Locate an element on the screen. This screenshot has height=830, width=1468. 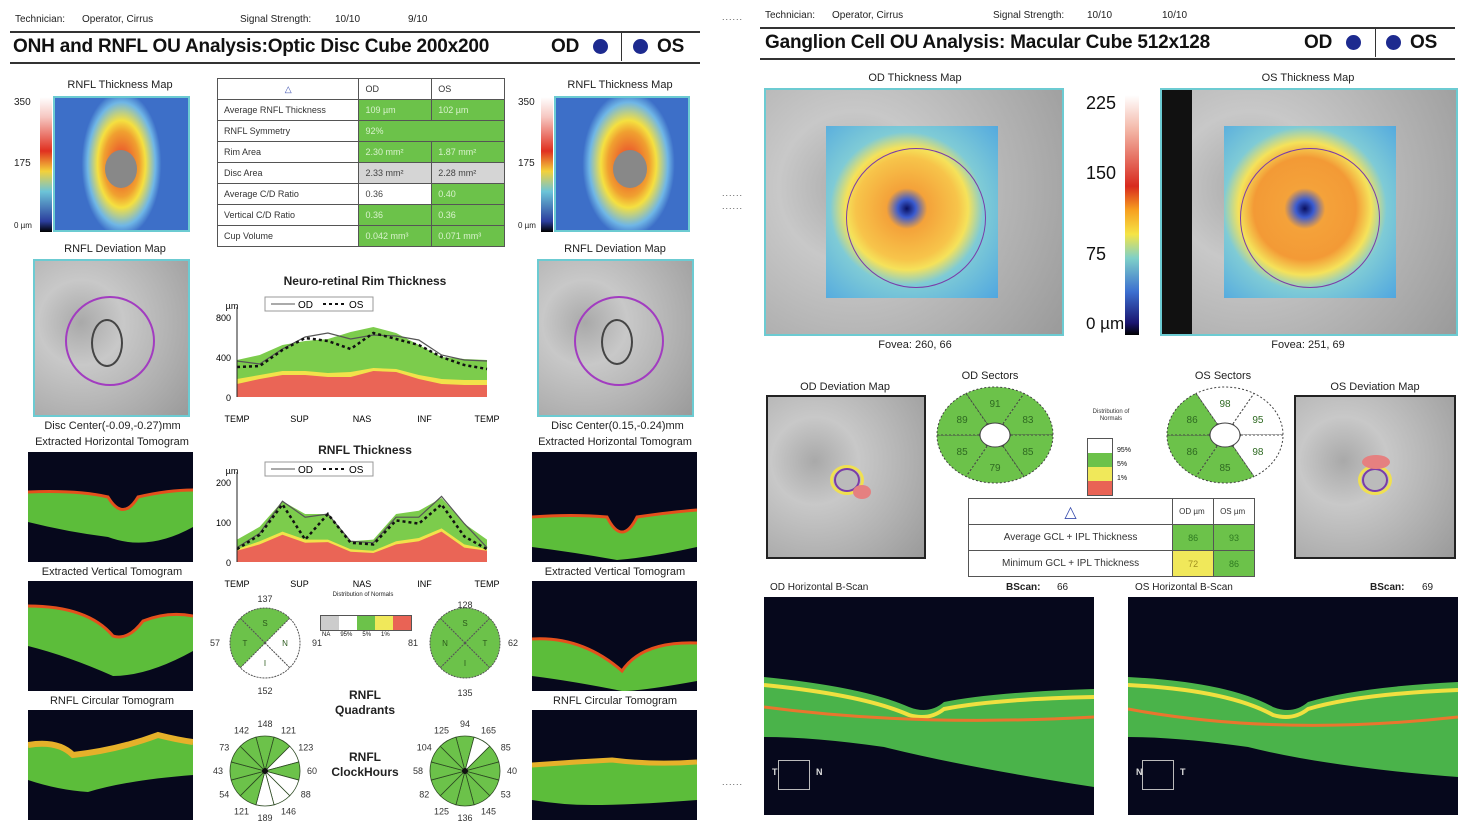
normal-1-band is located at coordinates (362, 546).